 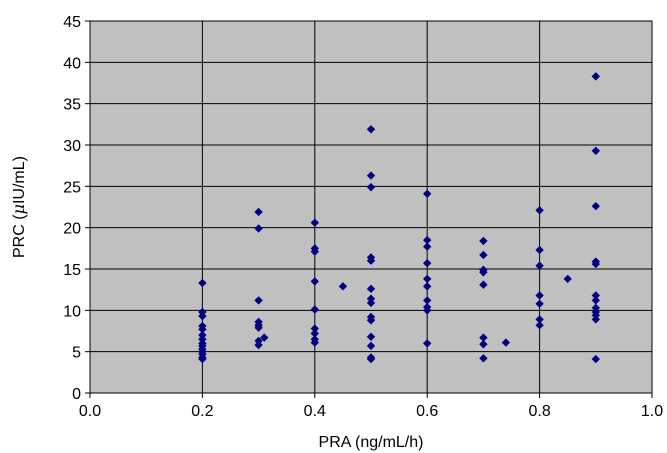 I want to click on y-tick-label: 25, so click(x=72, y=187).